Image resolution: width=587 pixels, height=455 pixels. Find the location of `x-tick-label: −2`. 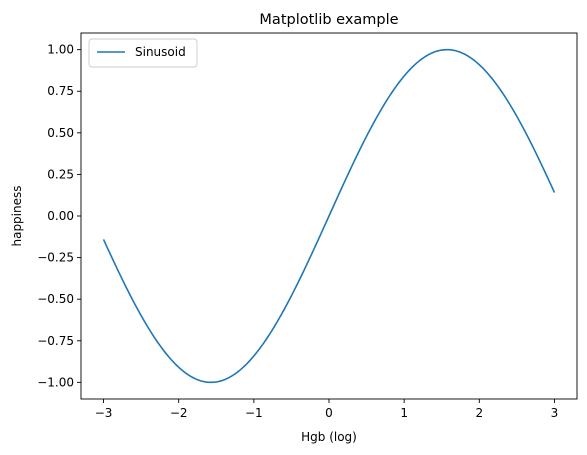

x-tick-label: −2 is located at coordinates (179, 413).